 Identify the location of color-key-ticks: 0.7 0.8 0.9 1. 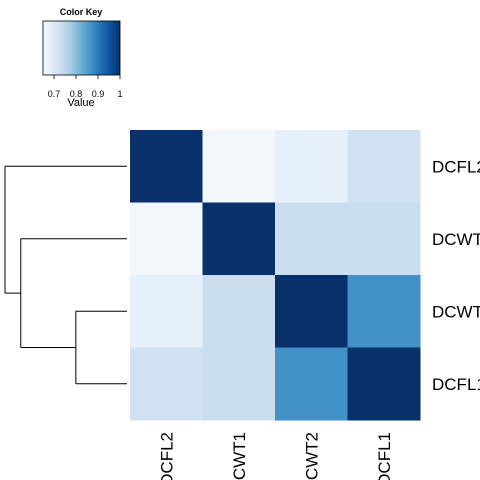
(85, 87).